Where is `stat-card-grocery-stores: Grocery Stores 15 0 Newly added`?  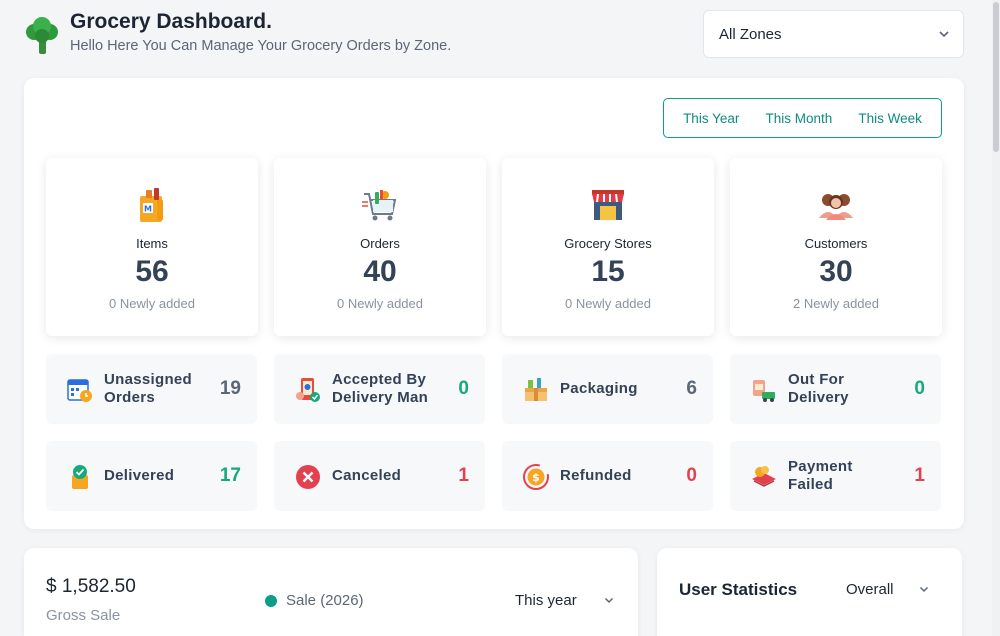 stat-card-grocery-stores: Grocery Stores 15 0 Newly added is located at coordinates (608, 247).